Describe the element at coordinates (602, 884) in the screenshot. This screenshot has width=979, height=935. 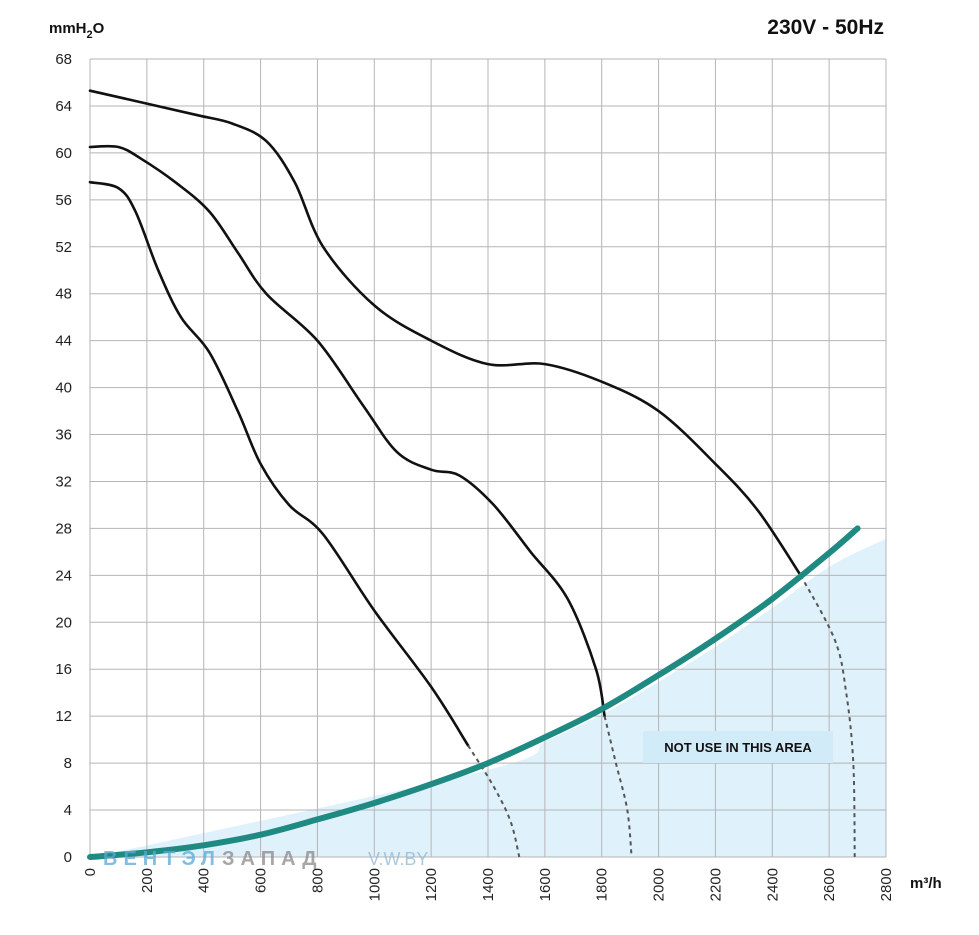
I see `x-tick-label: 1800` at that location.